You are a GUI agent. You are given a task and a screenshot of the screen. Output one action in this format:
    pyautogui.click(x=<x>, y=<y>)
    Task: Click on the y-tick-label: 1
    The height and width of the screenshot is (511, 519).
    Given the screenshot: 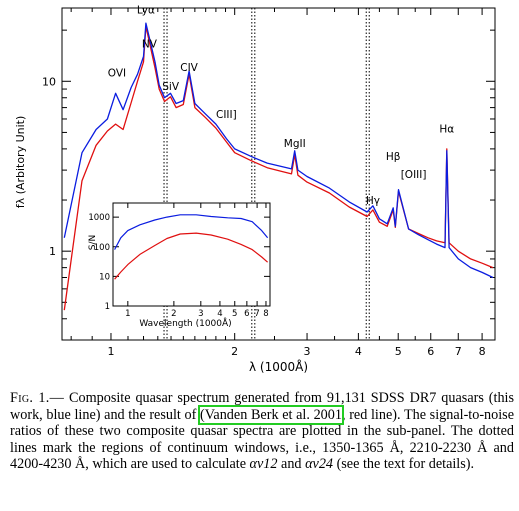 What is the action you would take?
    pyautogui.click(x=52, y=251)
    